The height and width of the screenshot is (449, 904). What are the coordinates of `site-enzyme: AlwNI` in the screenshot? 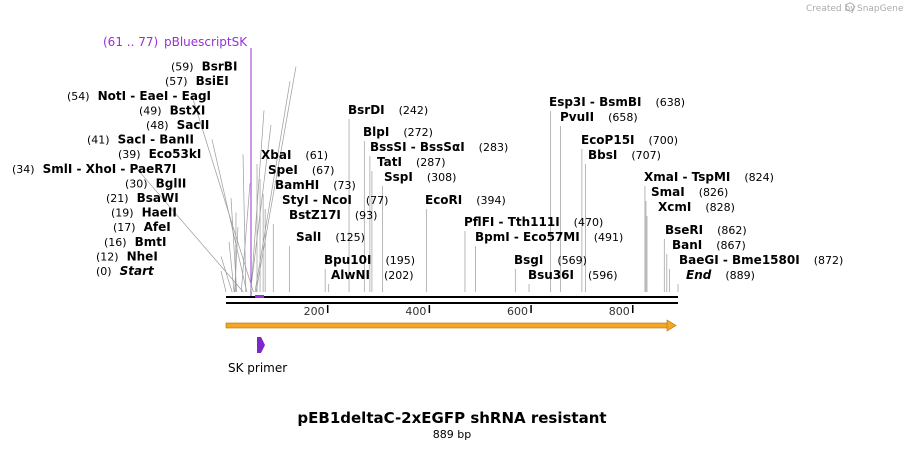 It's located at (350, 275).